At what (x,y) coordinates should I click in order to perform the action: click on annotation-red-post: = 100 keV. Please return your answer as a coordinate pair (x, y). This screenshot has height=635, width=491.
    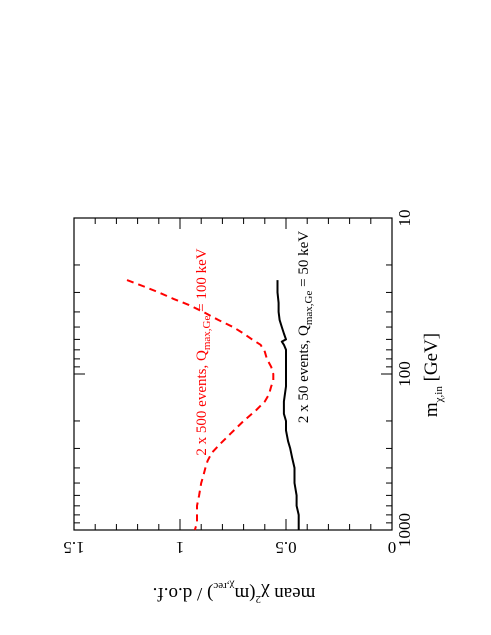
    Looking at the image, I should click on (202, 281).